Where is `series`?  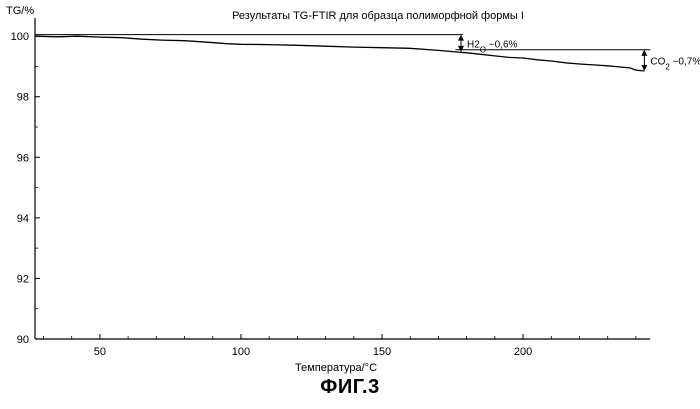 series is located at coordinates (339, 53).